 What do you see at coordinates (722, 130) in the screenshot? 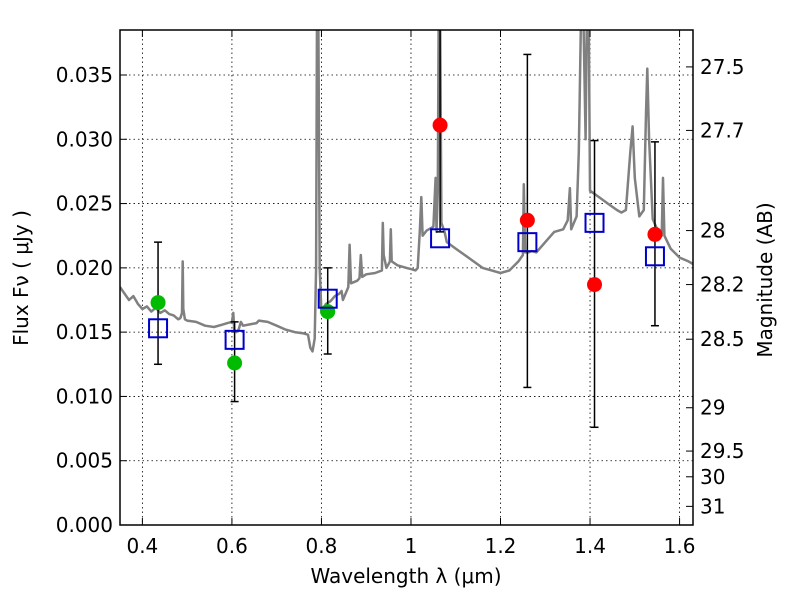
I see `magnitude-tick-label: 27.7` at bounding box center [722, 130].